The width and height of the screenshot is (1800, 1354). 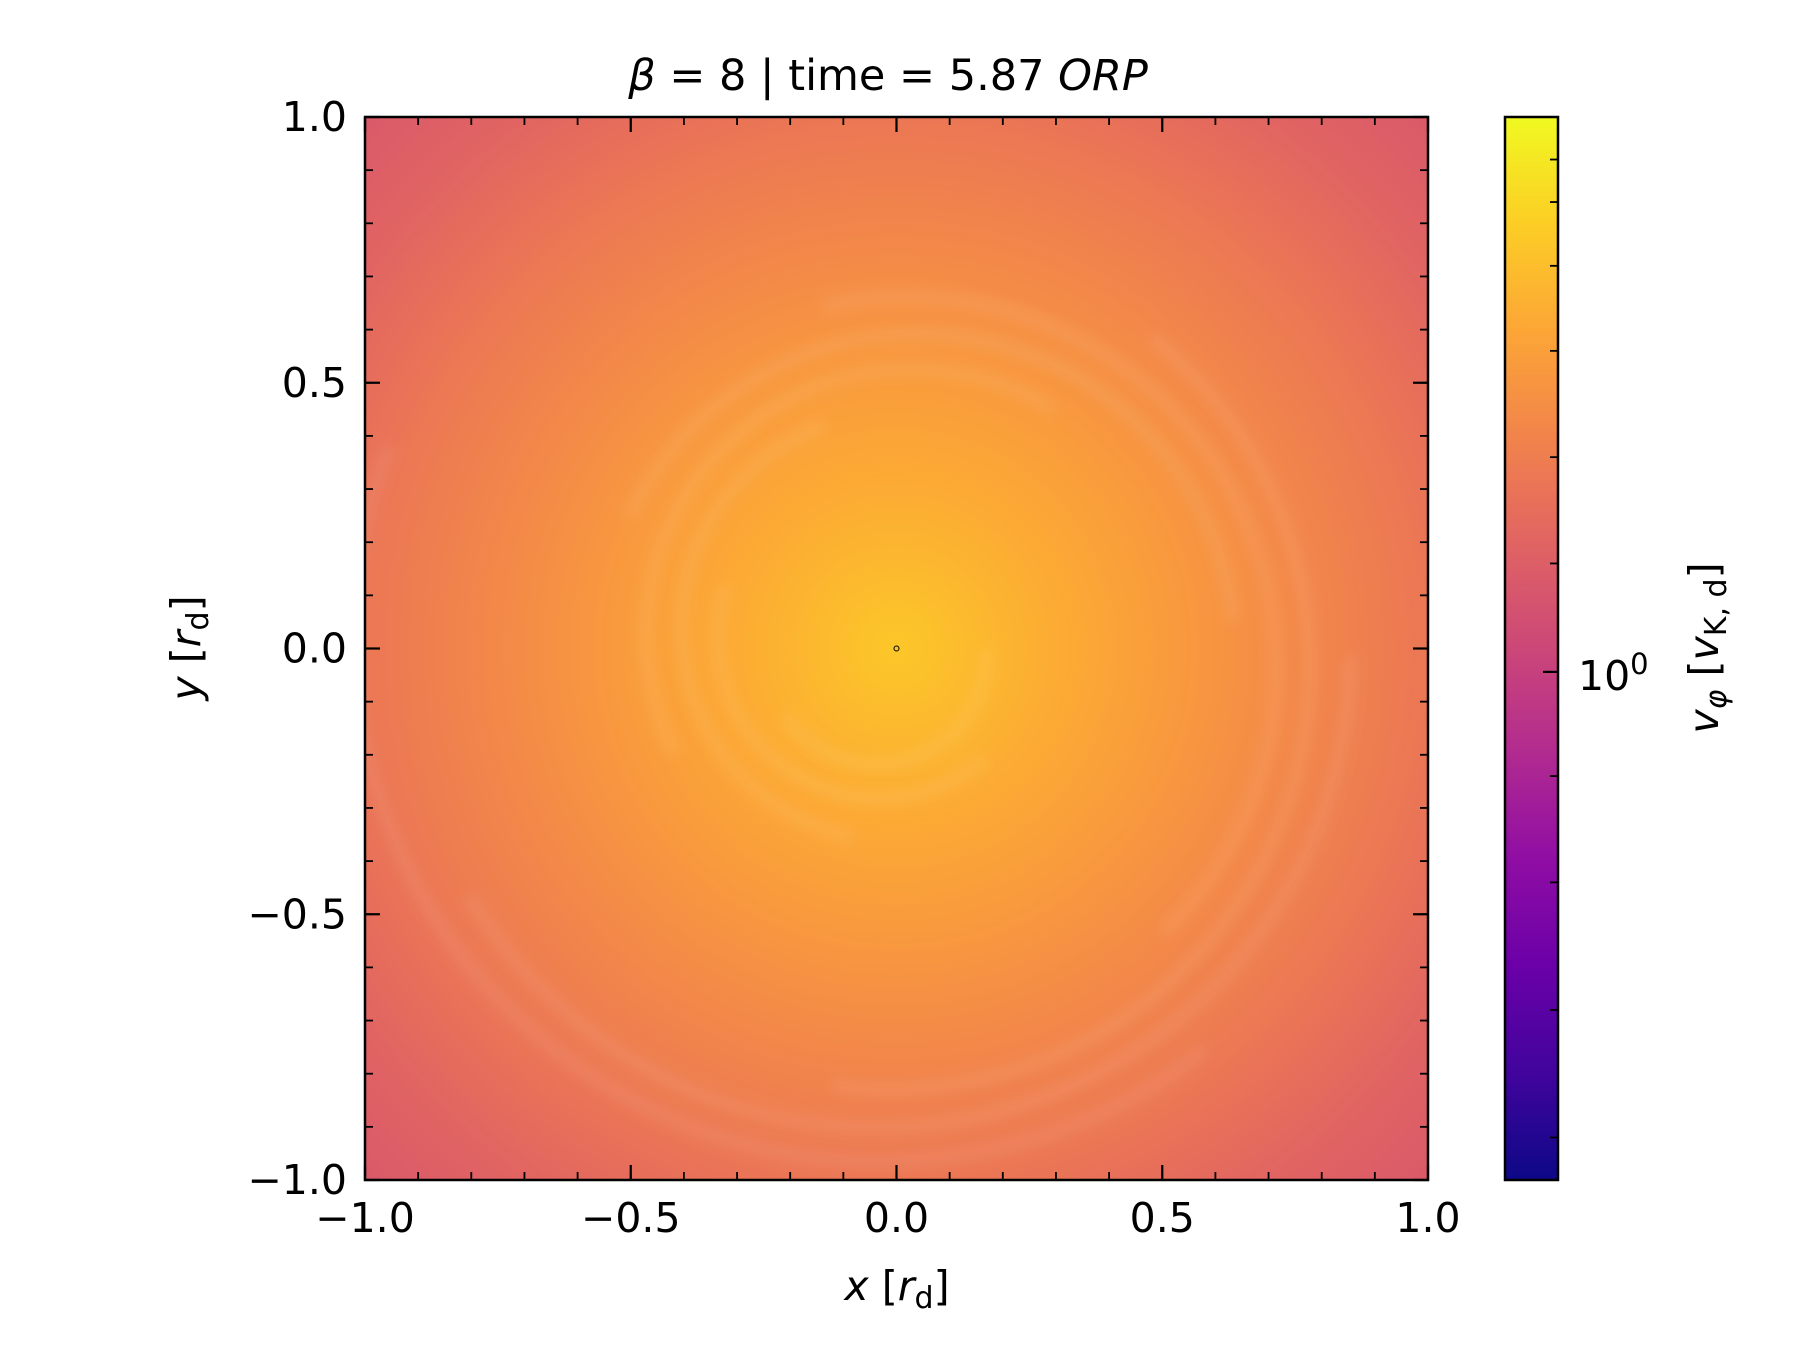 I want to click on y-tick-label: 0.0, so click(x=314, y=649).